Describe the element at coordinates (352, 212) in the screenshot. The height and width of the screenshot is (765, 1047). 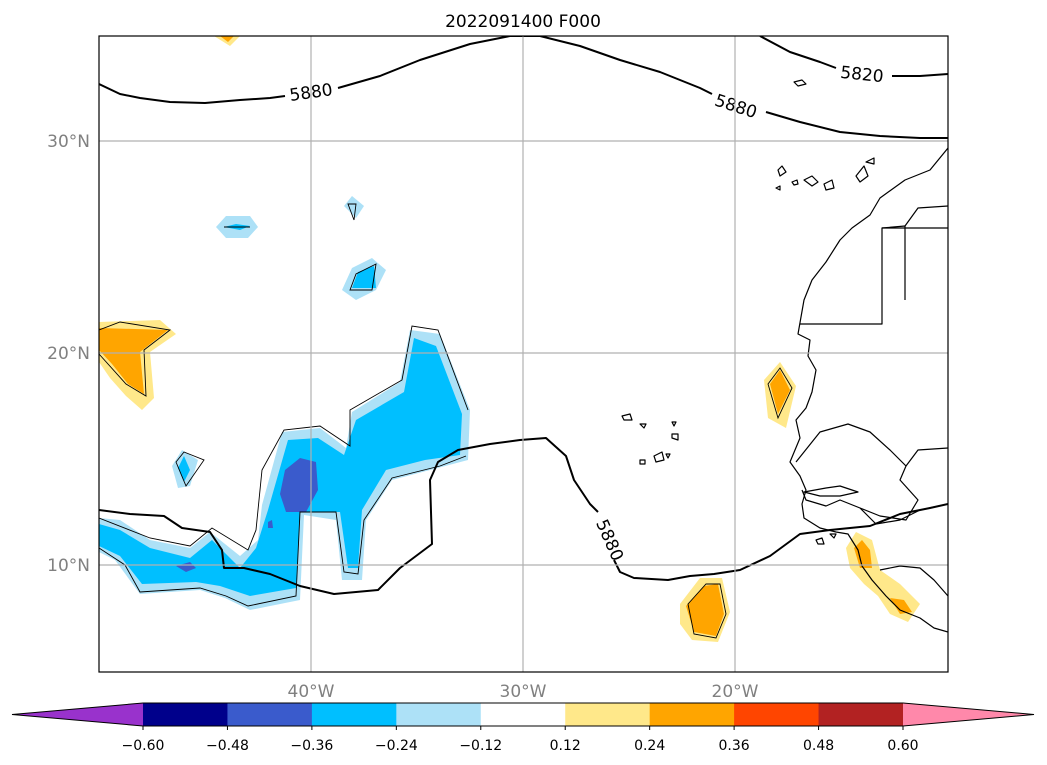
I see `negative-edge-27n` at that location.